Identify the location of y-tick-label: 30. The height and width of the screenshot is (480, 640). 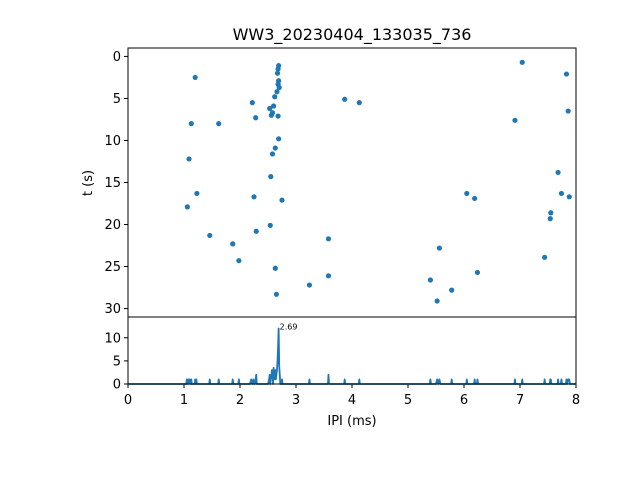
(112, 309).